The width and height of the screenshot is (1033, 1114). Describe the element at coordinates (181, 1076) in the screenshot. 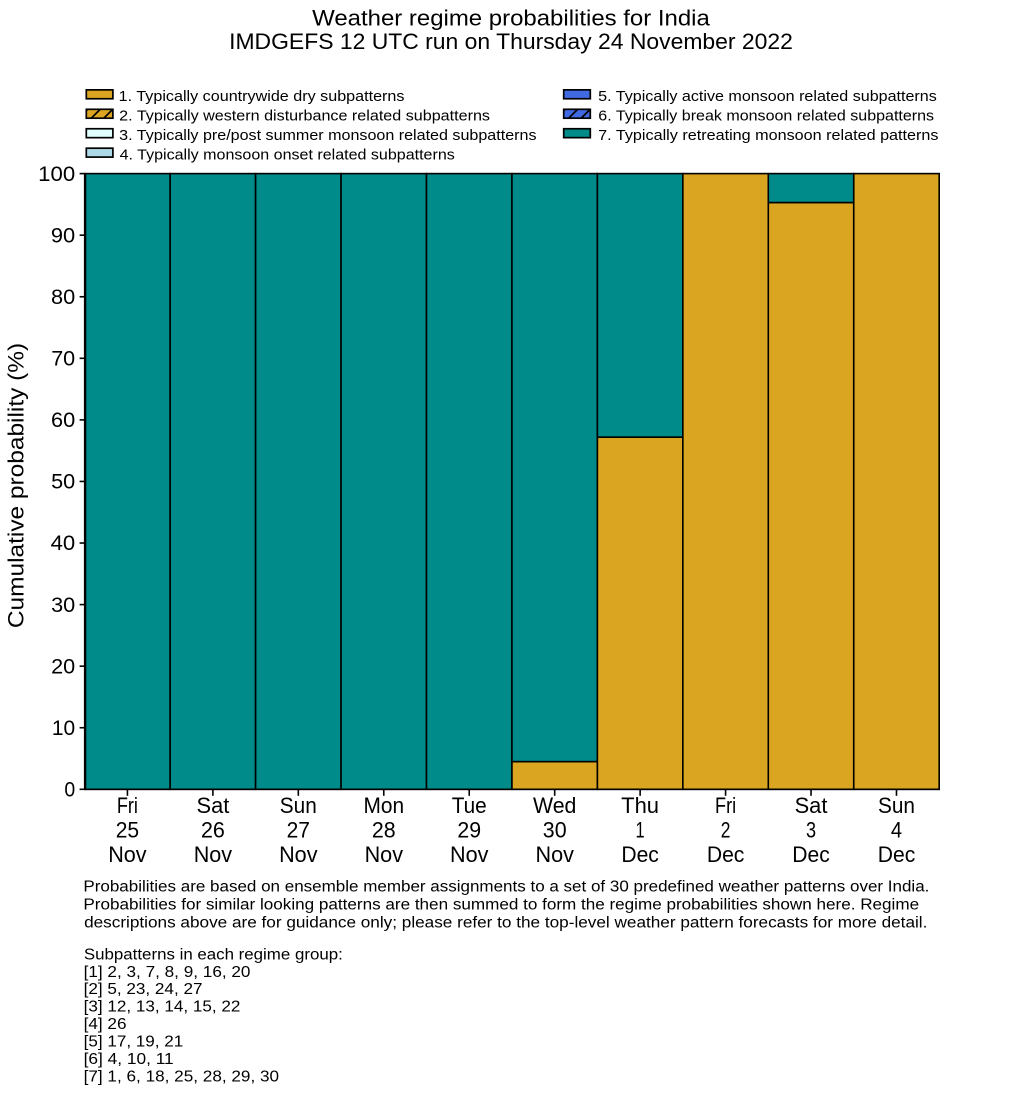

I see `svg-text: [7] 1, 6, 18, 25, 28, 29, 30` at that location.